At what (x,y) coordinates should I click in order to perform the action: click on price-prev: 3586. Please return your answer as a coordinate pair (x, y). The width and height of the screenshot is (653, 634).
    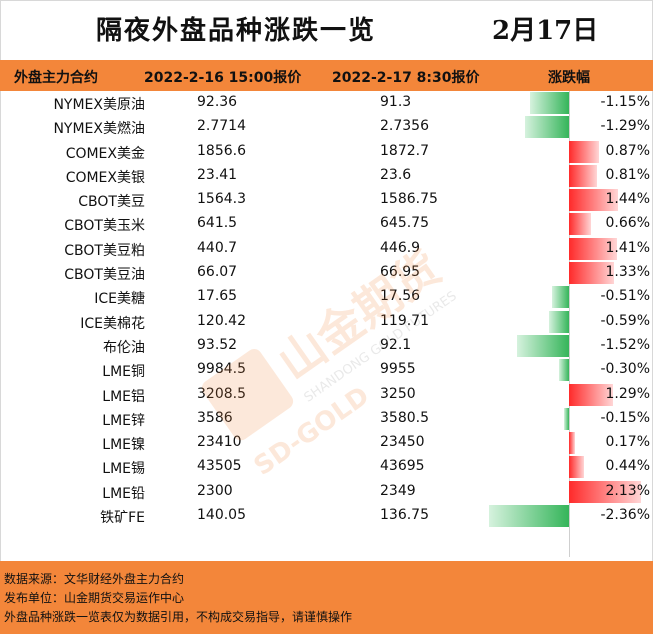
    Looking at the image, I should click on (215, 417).